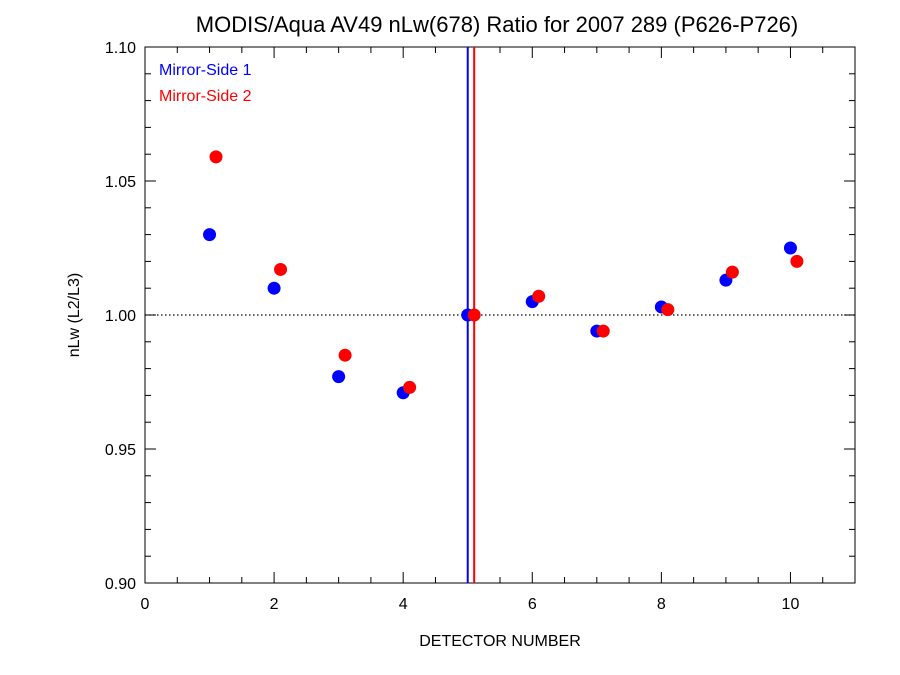 The height and width of the screenshot is (675, 900). What do you see at coordinates (74, 315) in the screenshot?
I see `y-axis-label: nLw (L2/L3)` at bounding box center [74, 315].